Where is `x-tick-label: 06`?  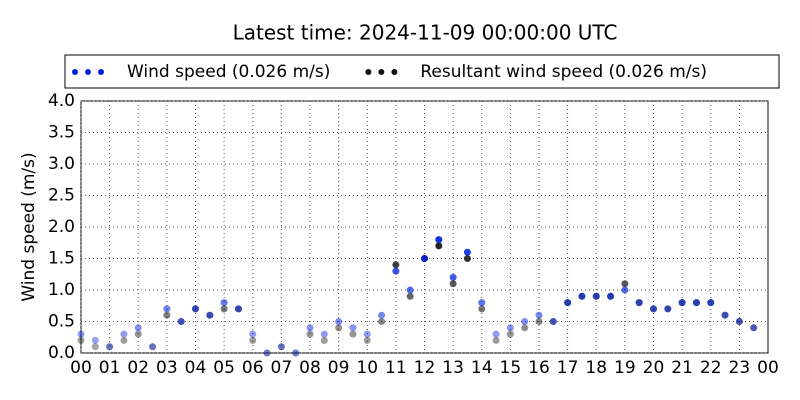
x-tick-label: 06 is located at coordinates (253, 368).